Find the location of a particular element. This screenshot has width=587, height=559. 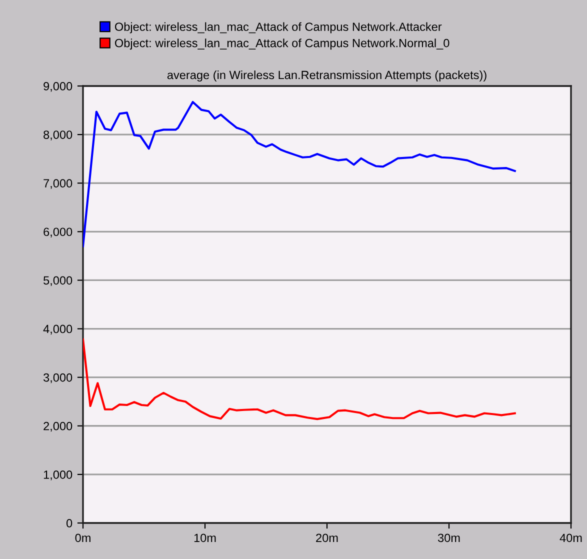

y-tick-label: 3,000 is located at coordinates (57, 378).